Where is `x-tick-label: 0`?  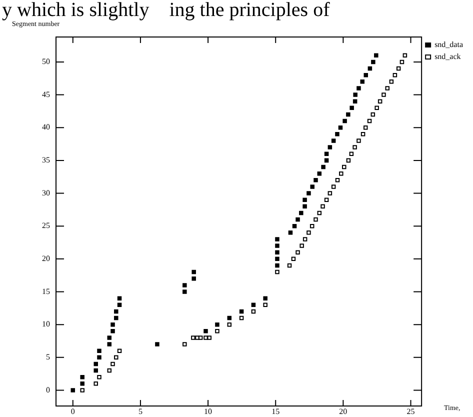
x-tick-label: 0 is located at coordinates (72, 411).